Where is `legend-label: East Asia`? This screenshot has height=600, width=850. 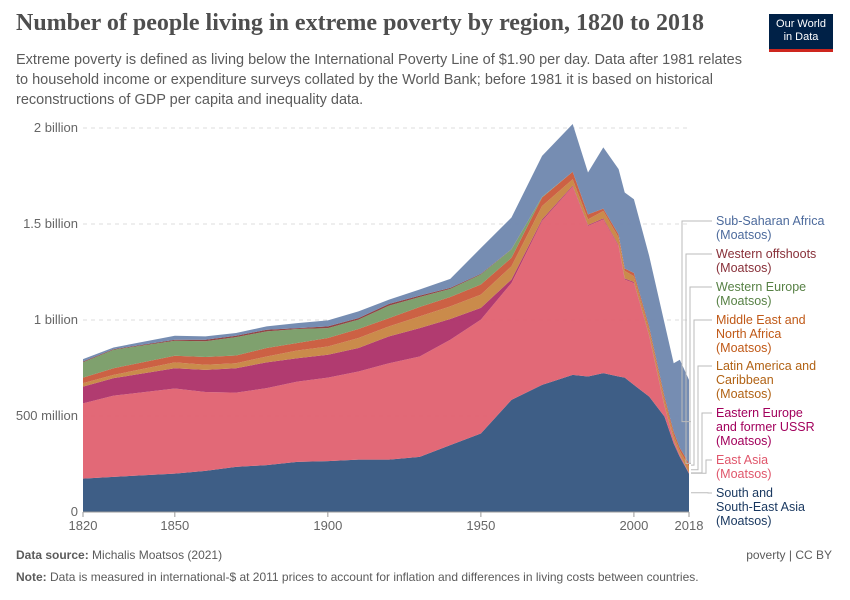
legend-label: East Asia is located at coordinates (742, 460).